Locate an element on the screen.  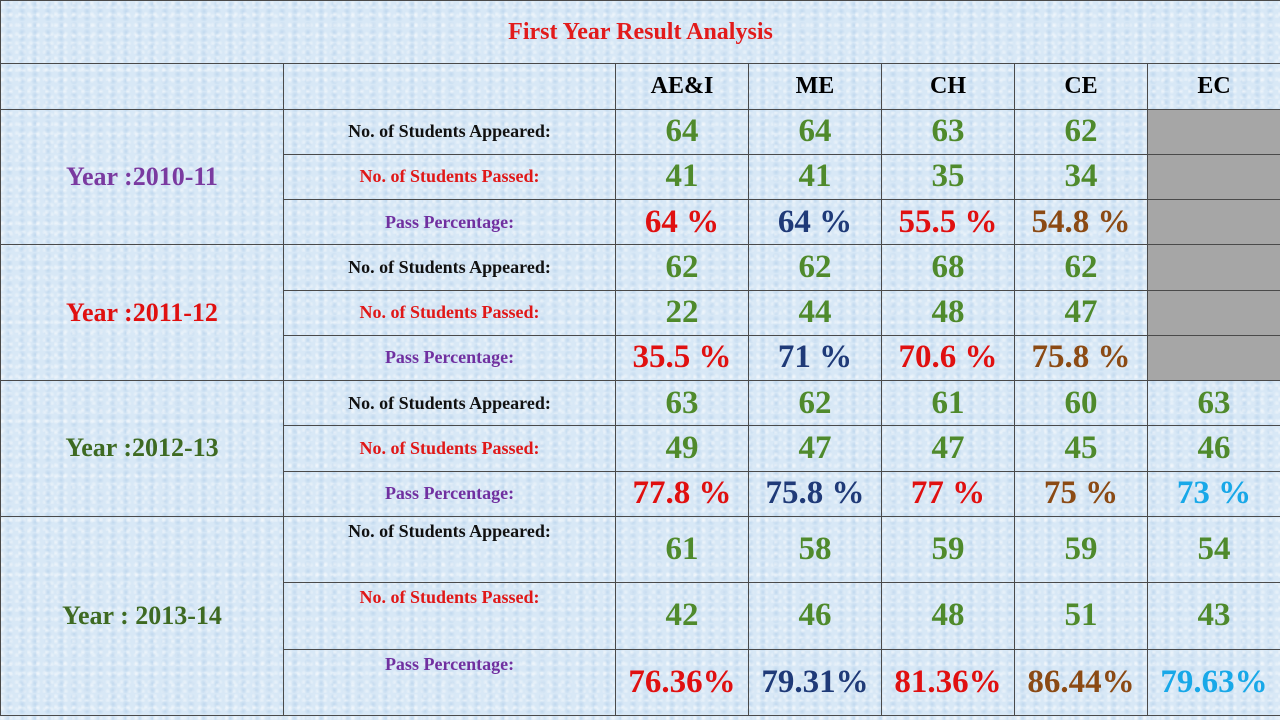
value-cell: 54.8 % is located at coordinates (1081, 222).